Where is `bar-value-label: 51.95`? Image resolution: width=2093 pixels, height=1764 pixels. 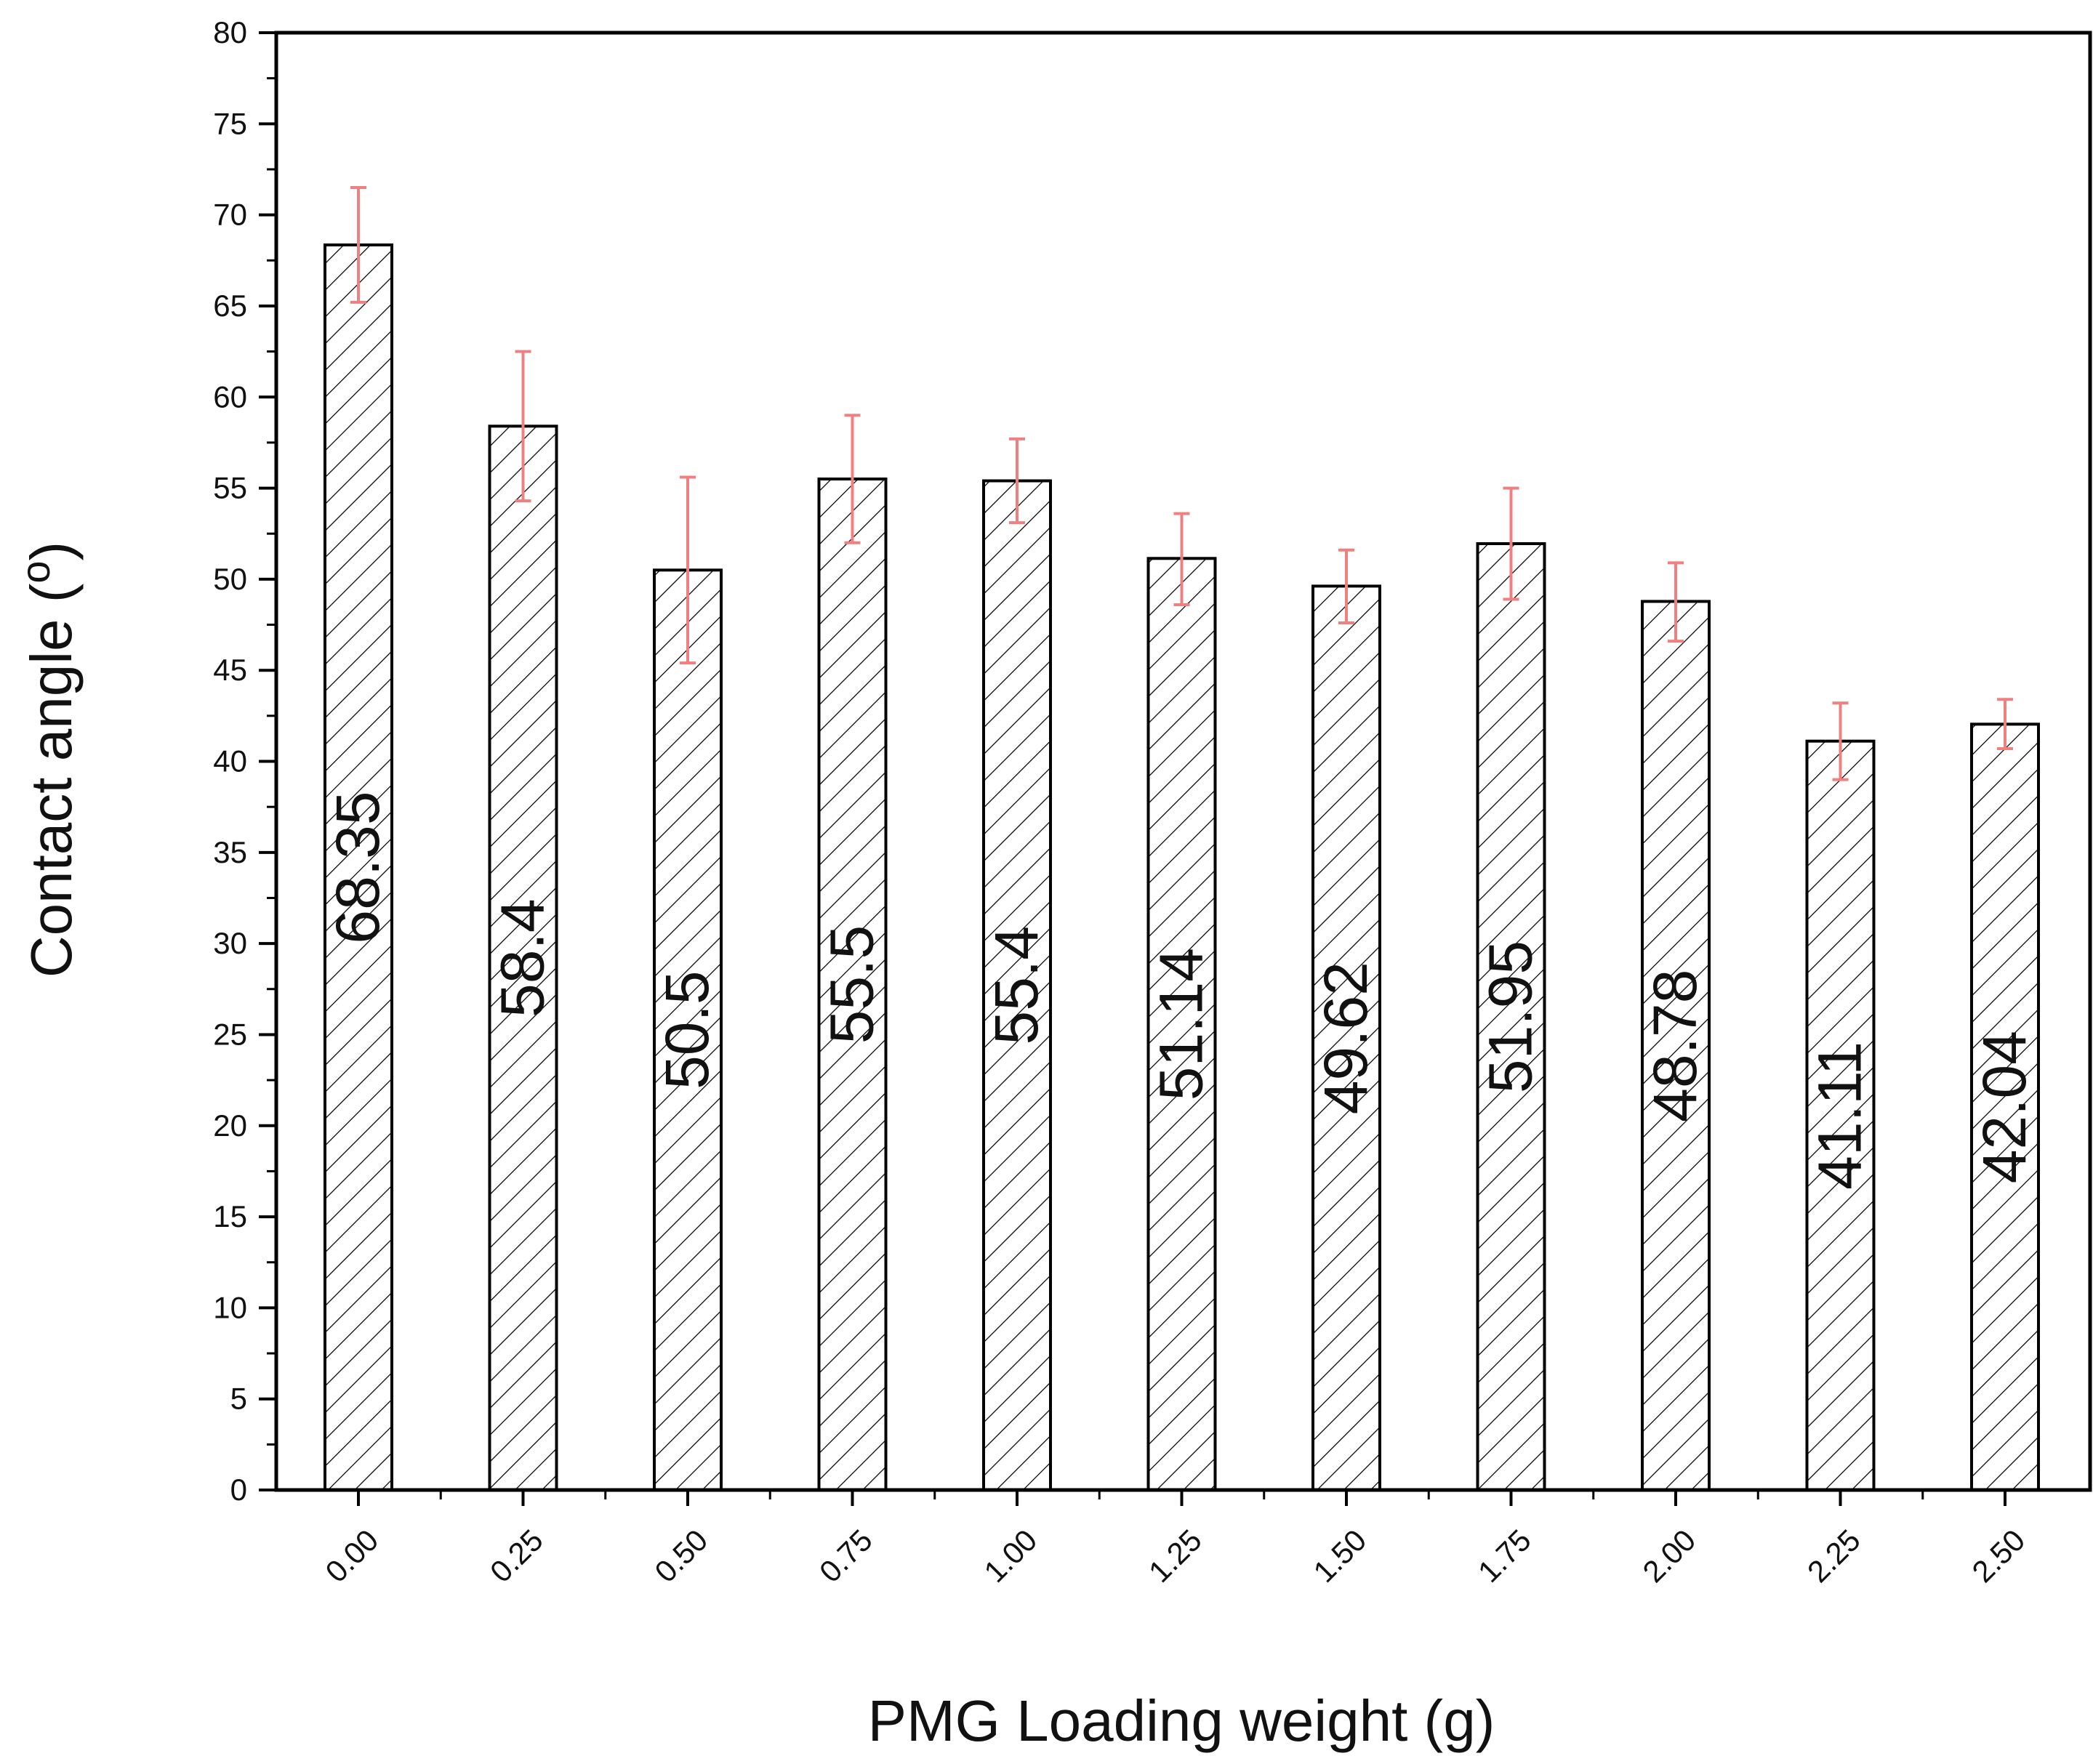
bar-value-label: 51.95 is located at coordinates (1511, 1017).